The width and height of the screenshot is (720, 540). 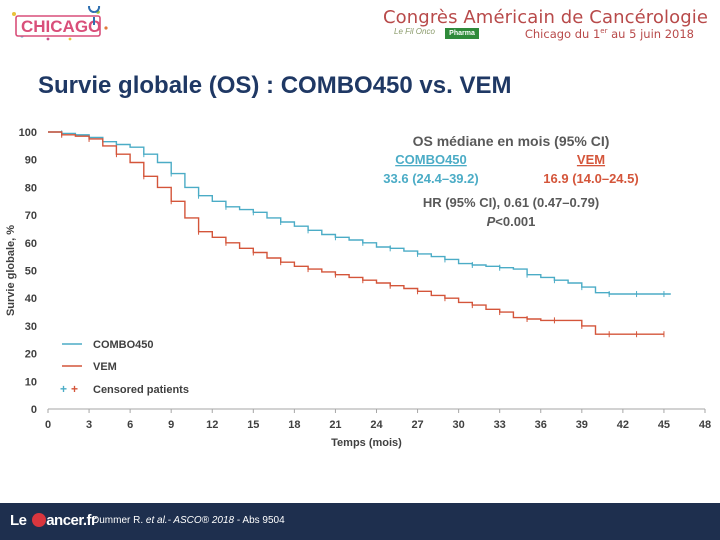 I want to click on y-tick-label: 0, so click(x=34, y=410).